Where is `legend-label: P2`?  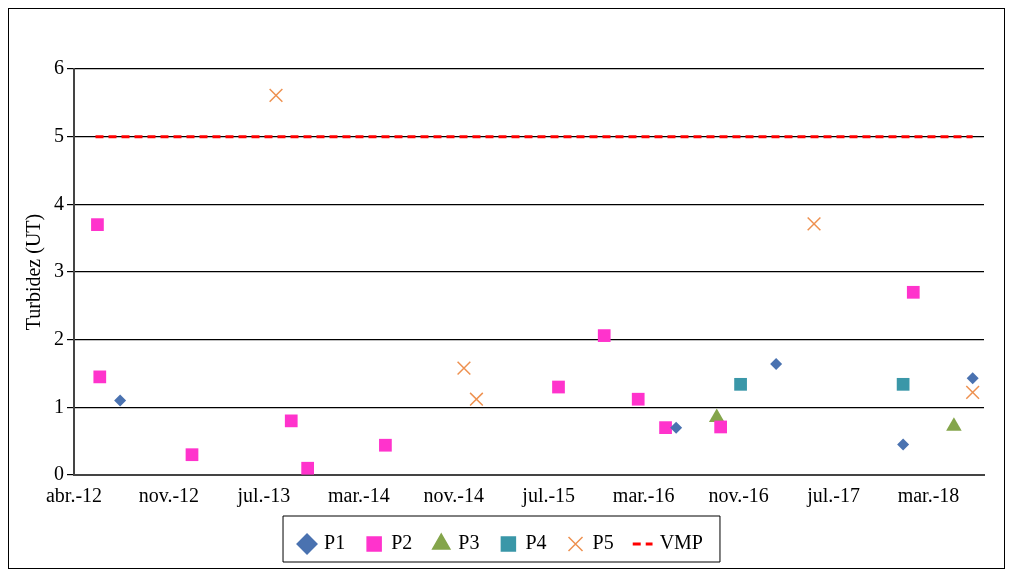
legend-label: P2 is located at coordinates (402, 542).